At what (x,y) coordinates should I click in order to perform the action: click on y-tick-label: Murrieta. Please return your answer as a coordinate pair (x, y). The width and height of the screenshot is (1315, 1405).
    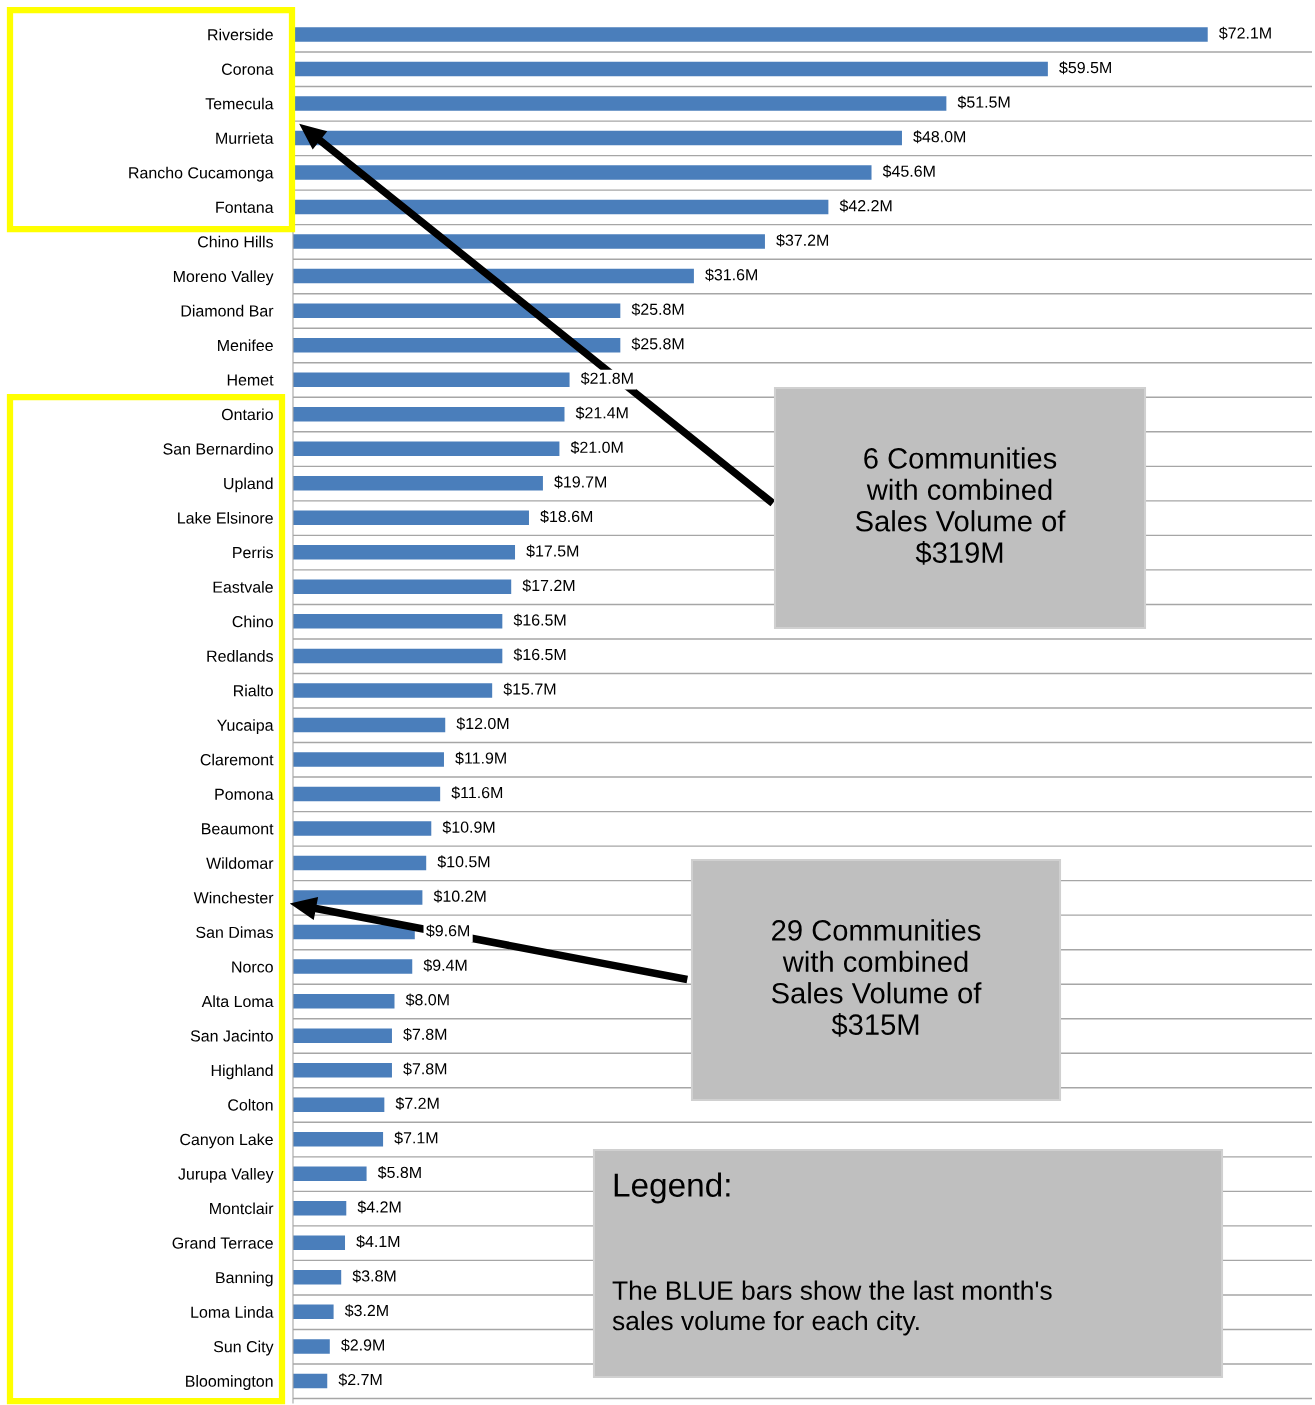
    Looking at the image, I should click on (245, 138).